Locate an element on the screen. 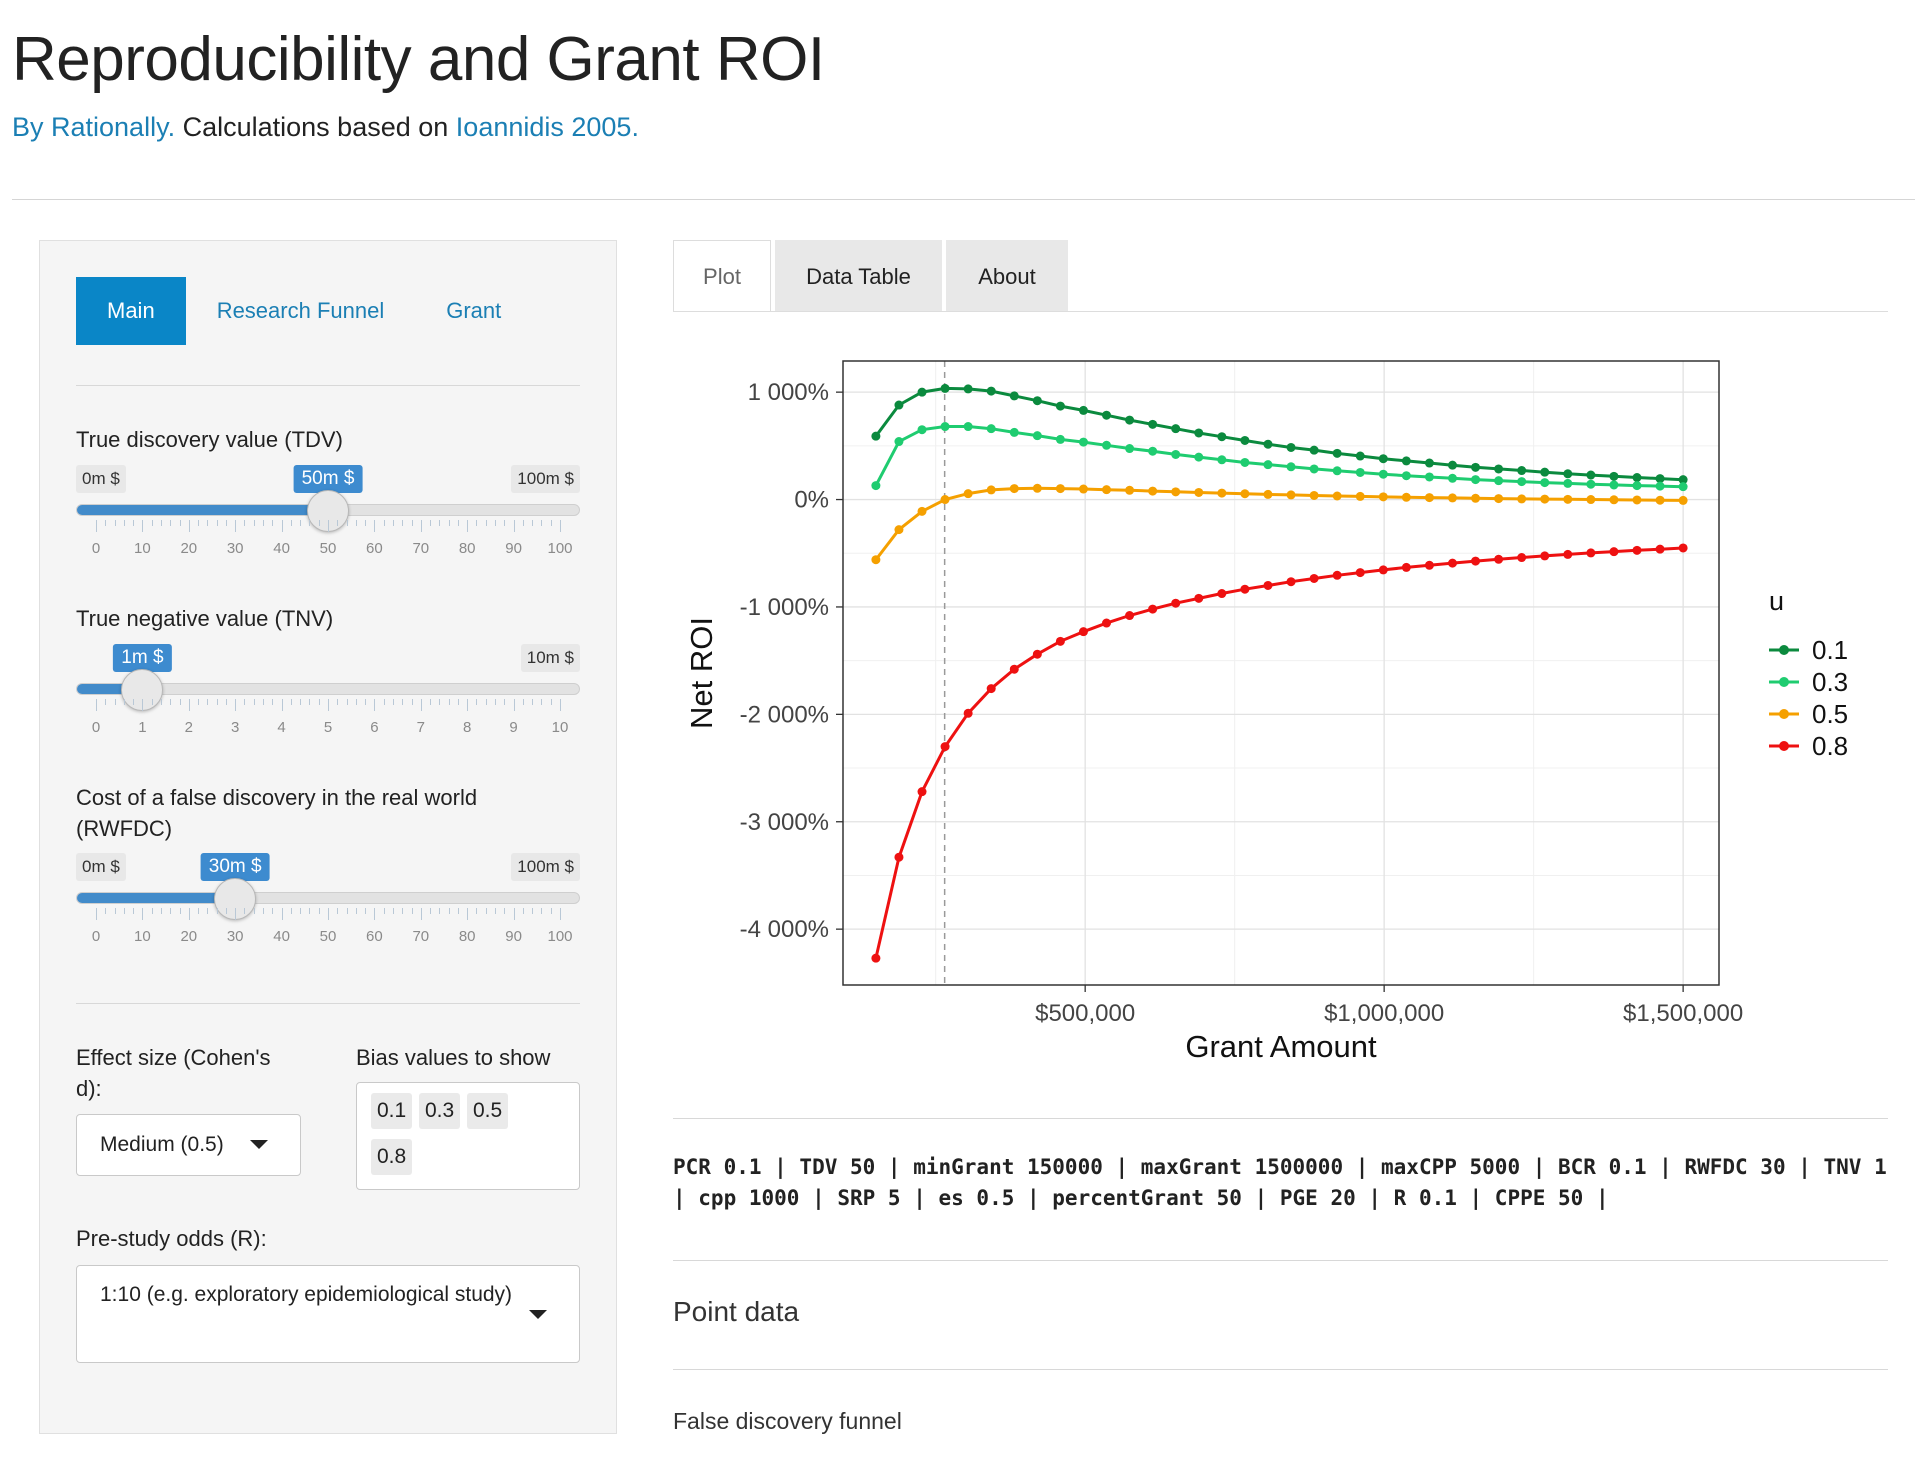 The height and width of the screenshot is (1467, 1920). sliders-divider is located at coordinates (328, 1003).